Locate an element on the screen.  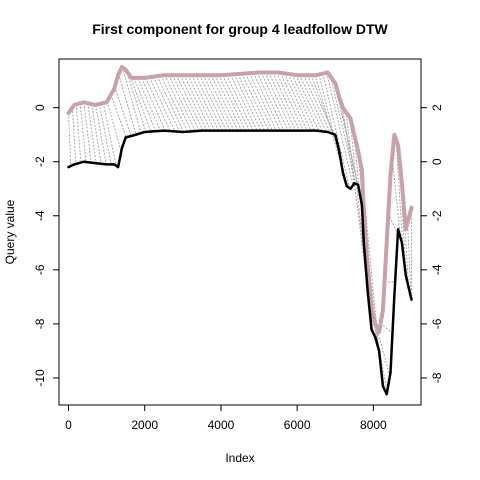
y-right-tick-label: 2 is located at coordinates (437, 107).